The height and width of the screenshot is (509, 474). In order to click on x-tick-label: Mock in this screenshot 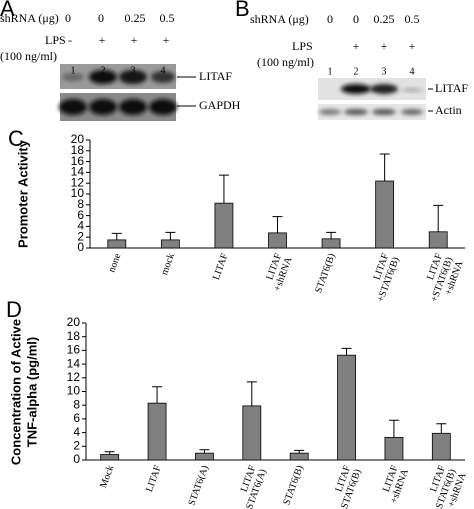, I will do `click(107, 477)`.